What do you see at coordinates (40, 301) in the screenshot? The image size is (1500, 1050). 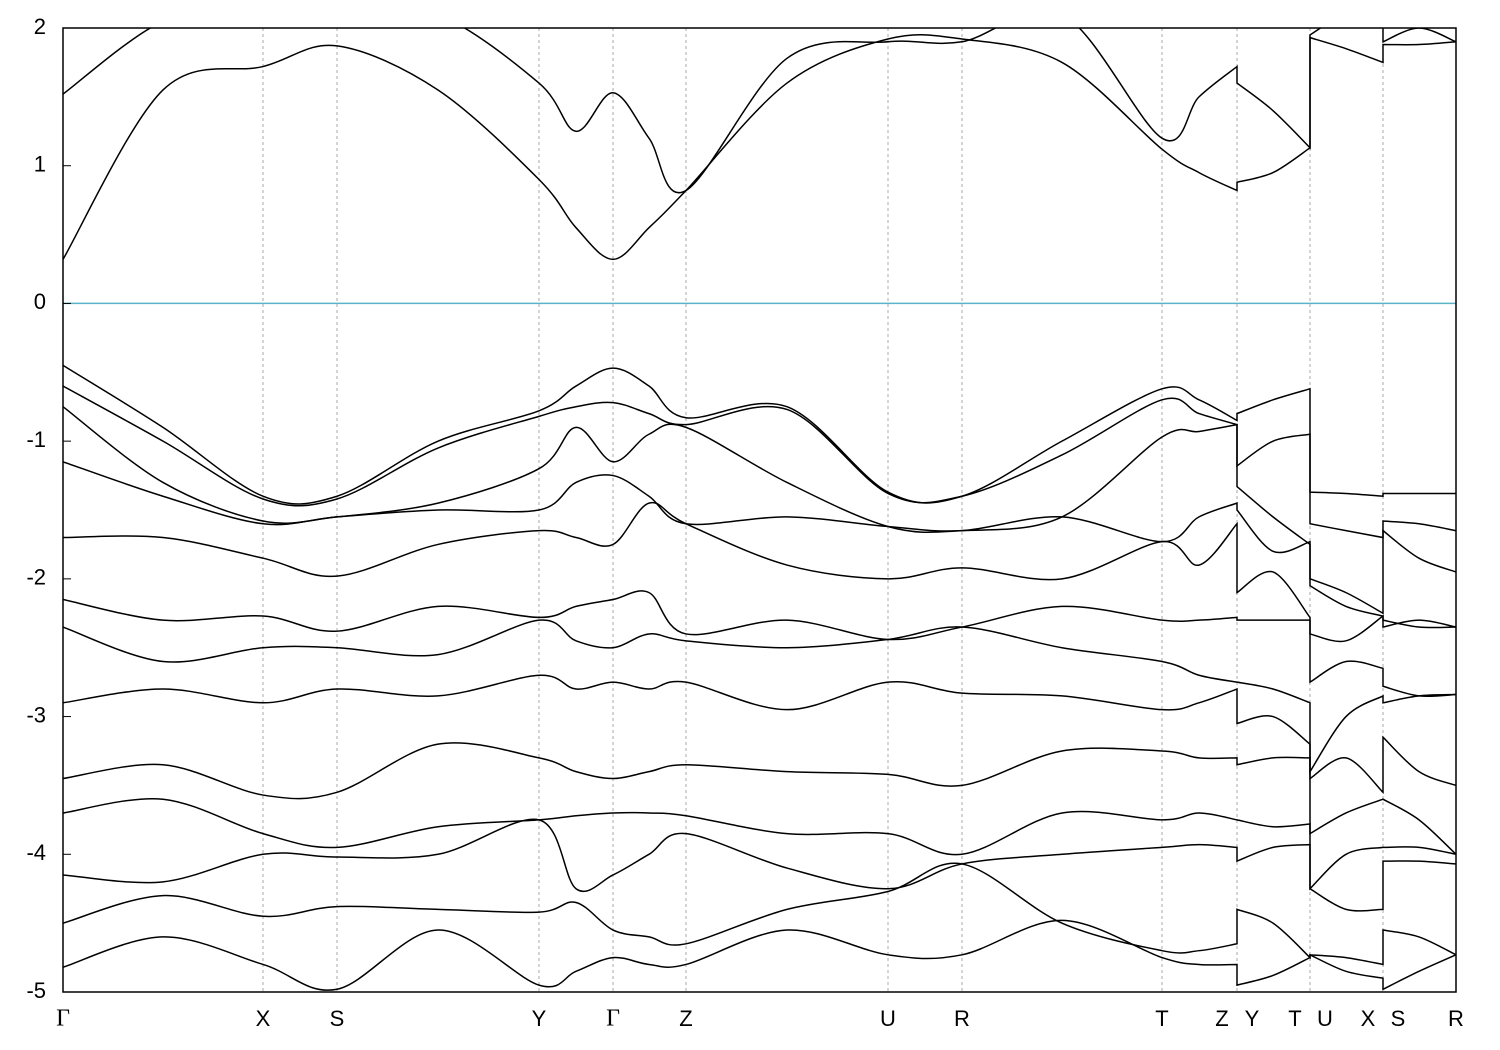 I see `y-tick-label: 0` at bounding box center [40, 301].